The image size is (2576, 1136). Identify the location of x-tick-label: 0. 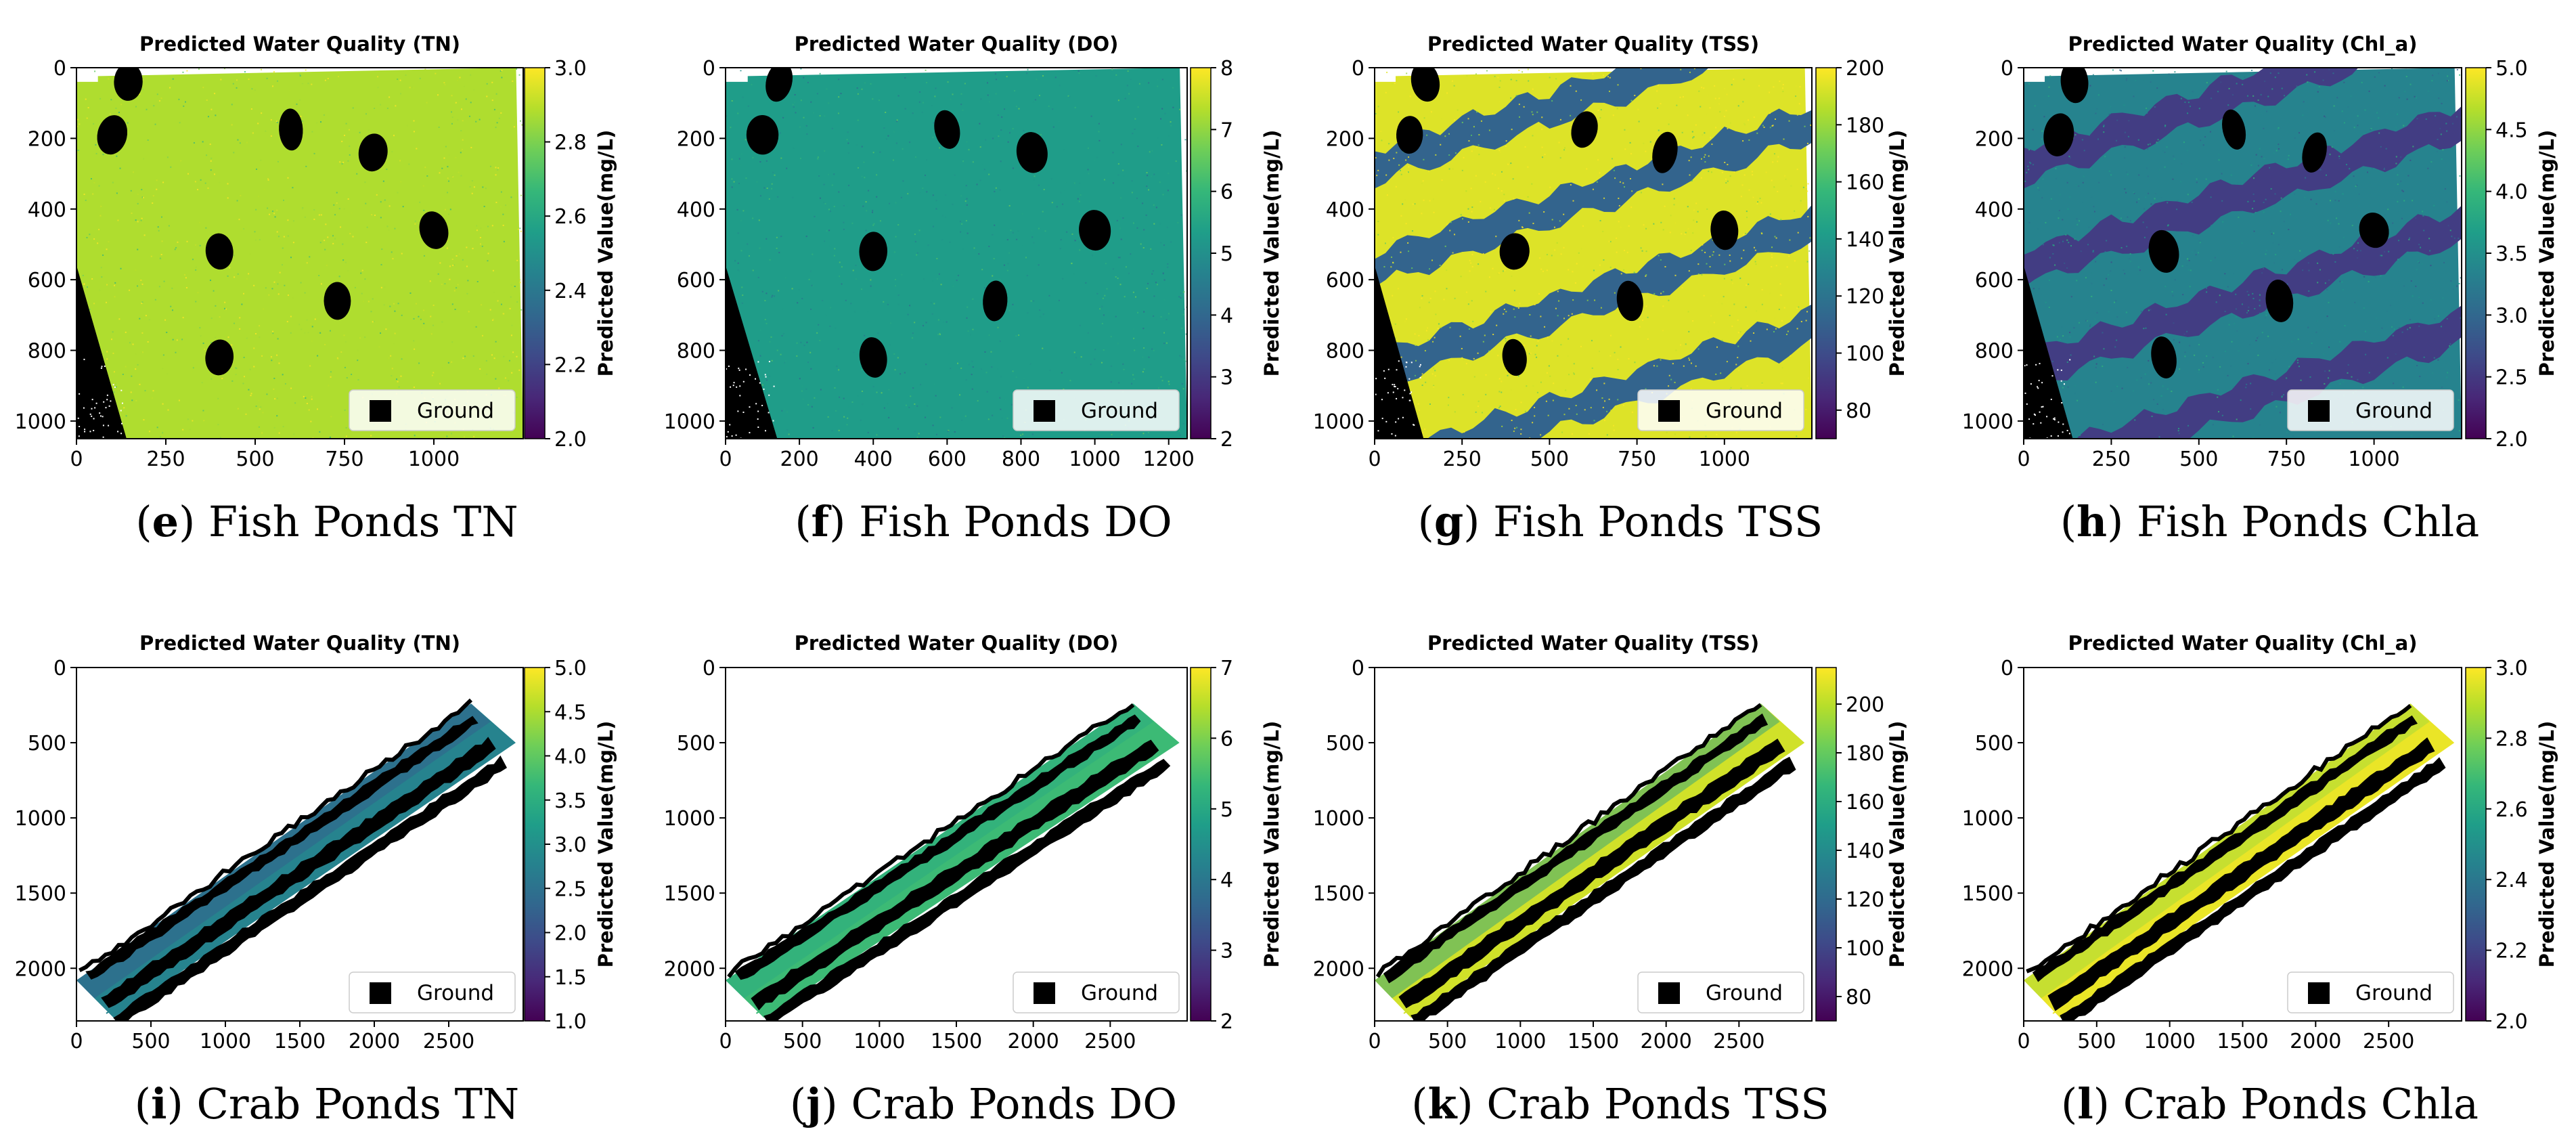
(1374, 459).